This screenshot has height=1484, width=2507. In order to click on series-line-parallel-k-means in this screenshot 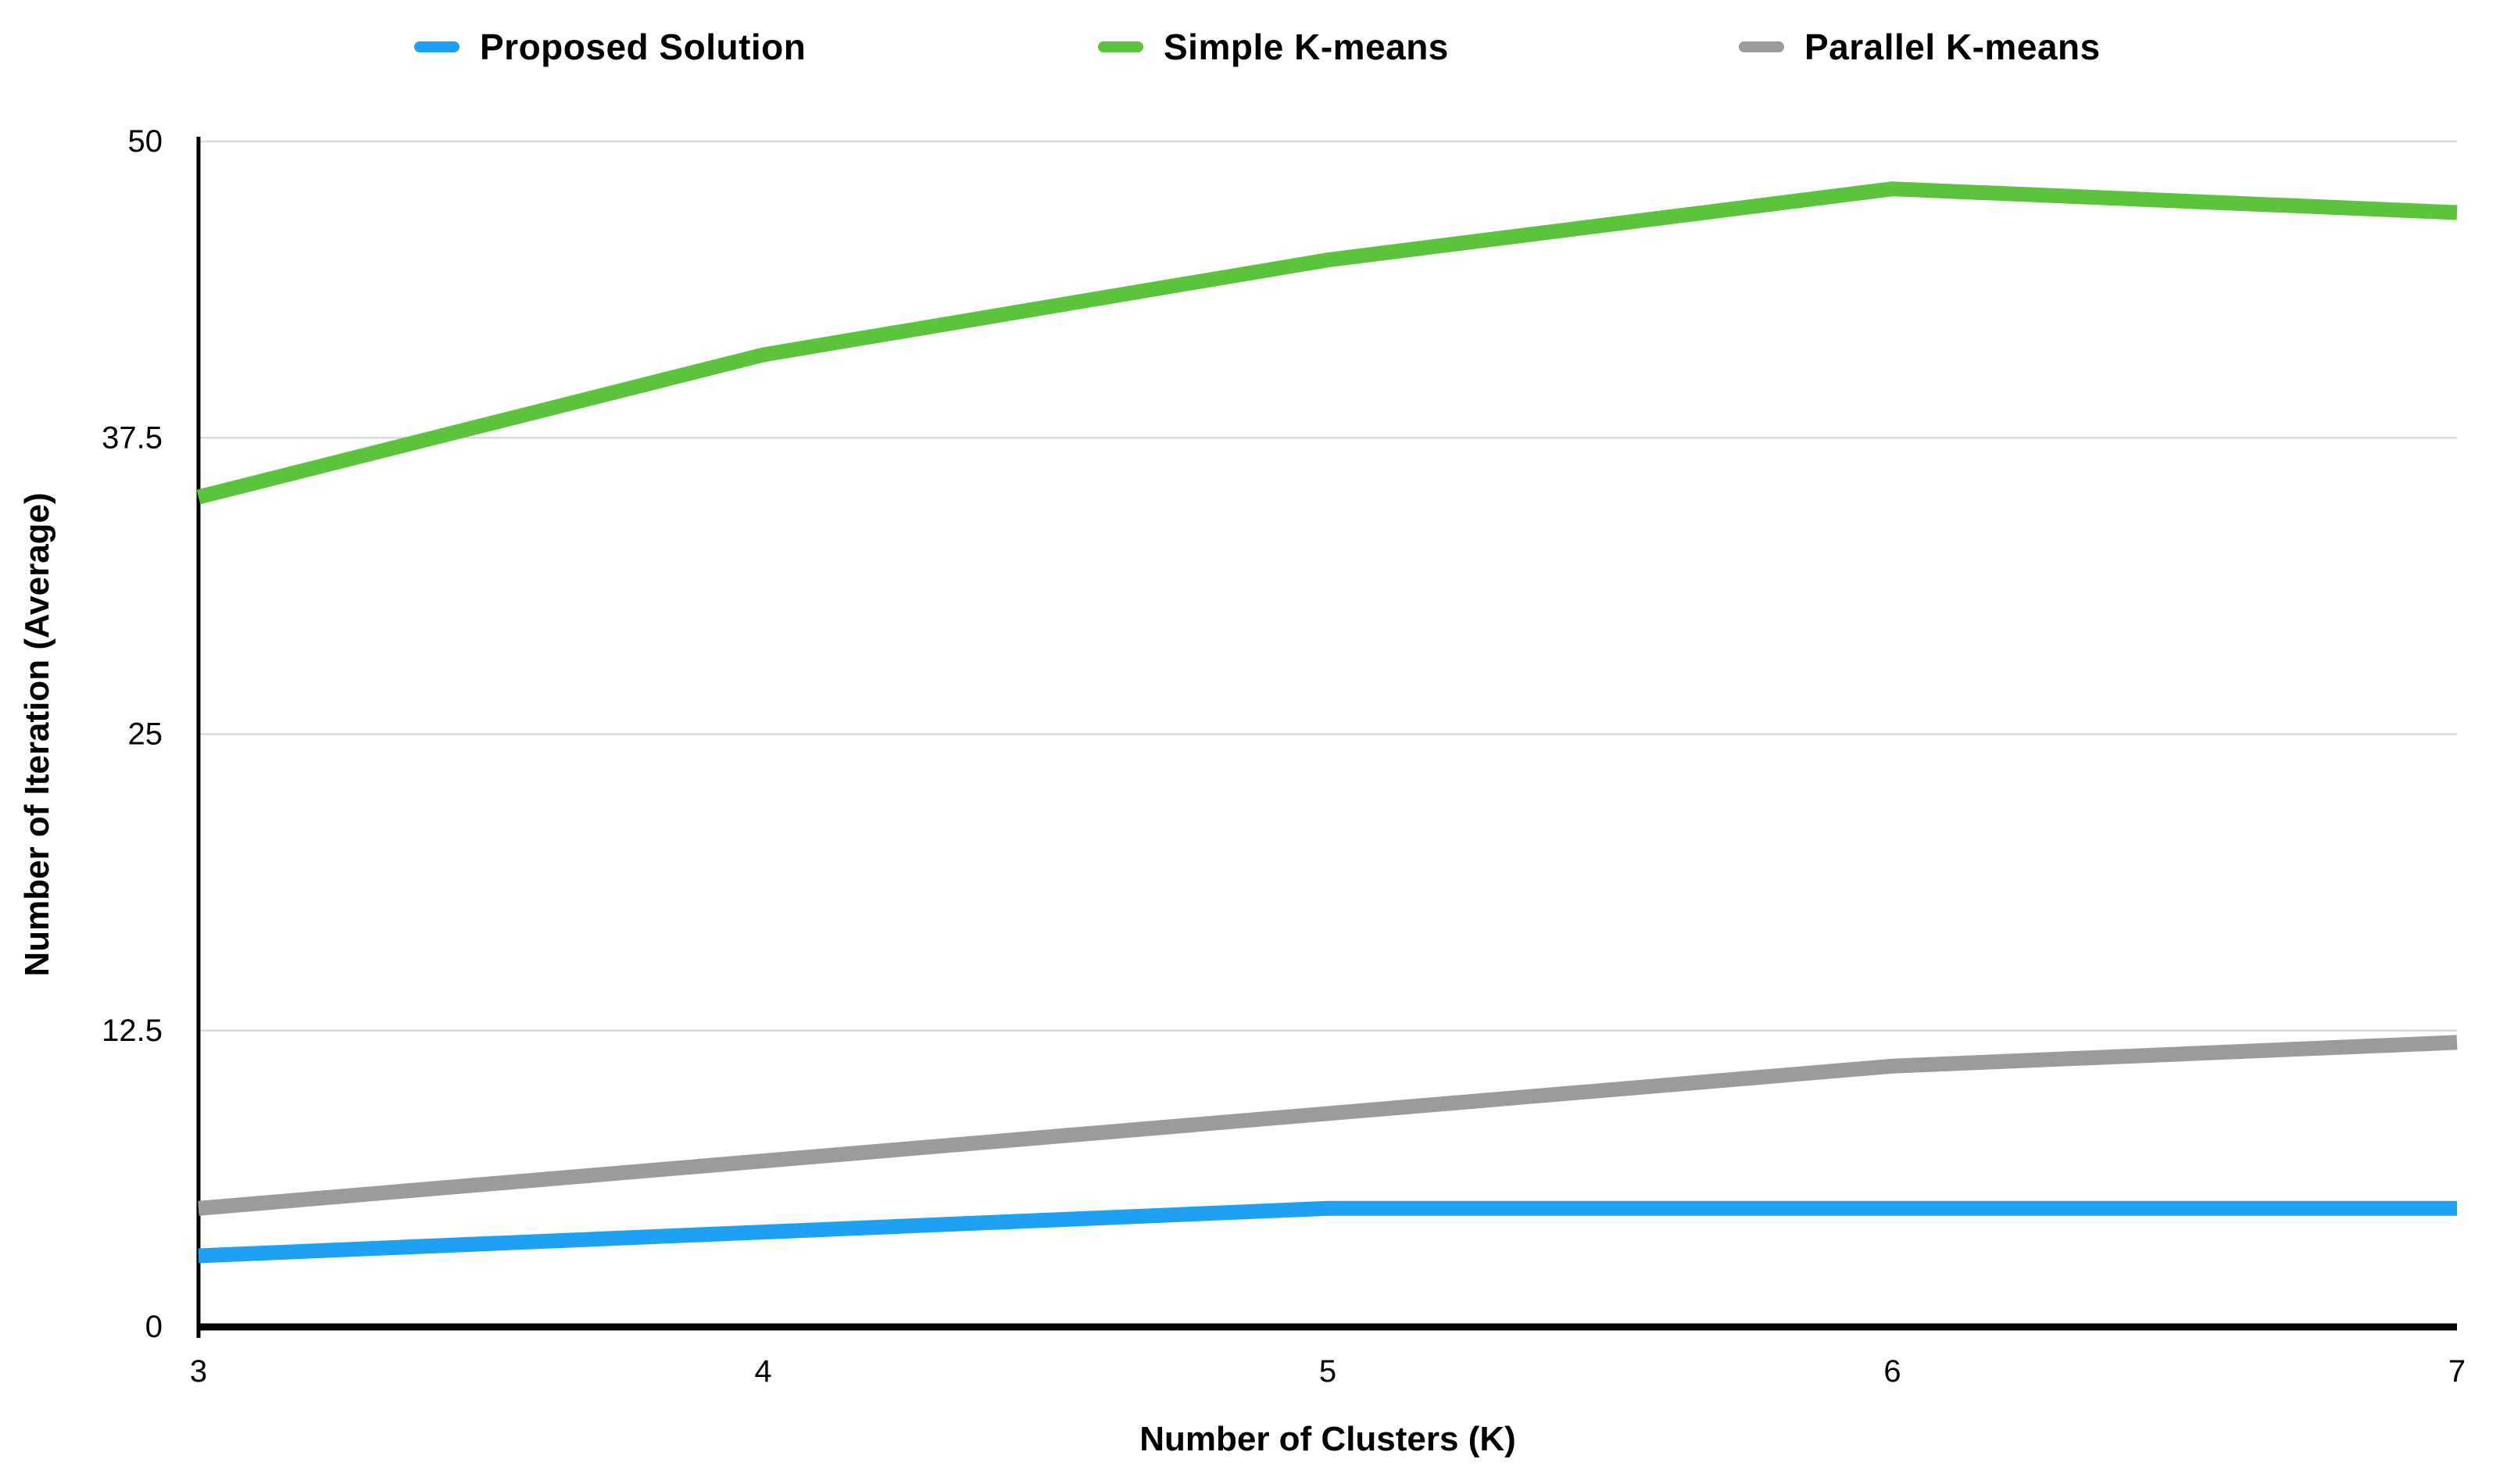, I will do `click(1328, 1125)`.